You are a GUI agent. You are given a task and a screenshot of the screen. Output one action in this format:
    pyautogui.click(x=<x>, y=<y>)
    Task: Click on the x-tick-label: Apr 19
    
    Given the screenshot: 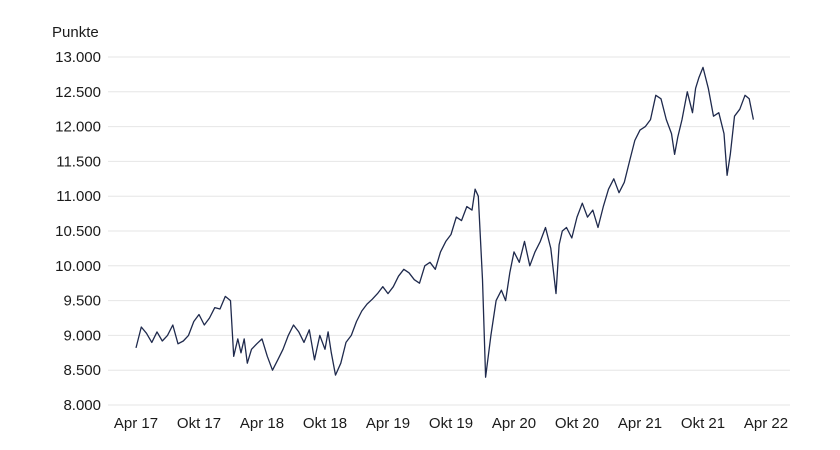 What is the action you would take?
    pyautogui.click(x=388, y=423)
    